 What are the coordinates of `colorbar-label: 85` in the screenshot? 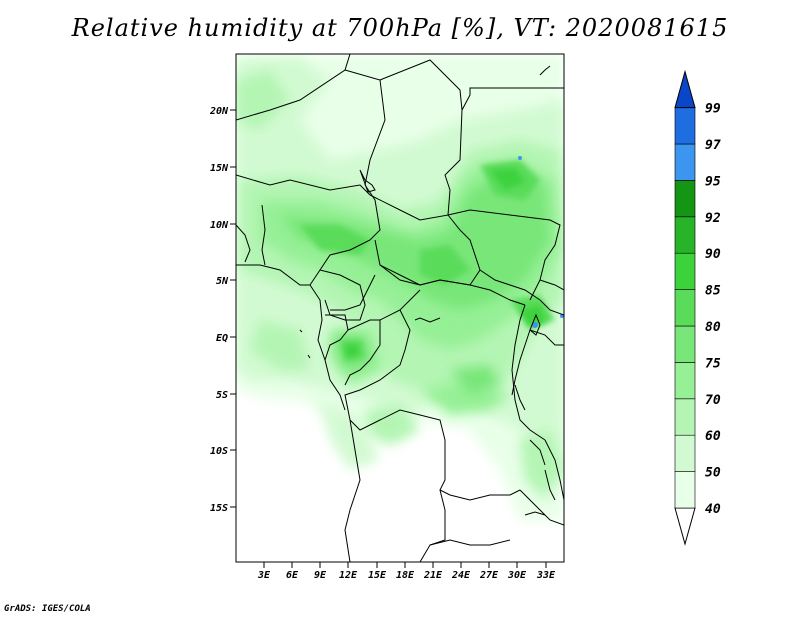 It's located at (713, 291).